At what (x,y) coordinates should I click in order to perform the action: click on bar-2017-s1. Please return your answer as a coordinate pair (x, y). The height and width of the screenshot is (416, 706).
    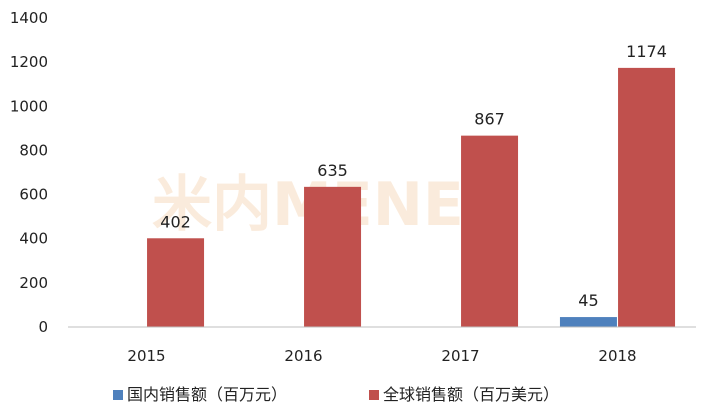
    Looking at the image, I should click on (490, 231).